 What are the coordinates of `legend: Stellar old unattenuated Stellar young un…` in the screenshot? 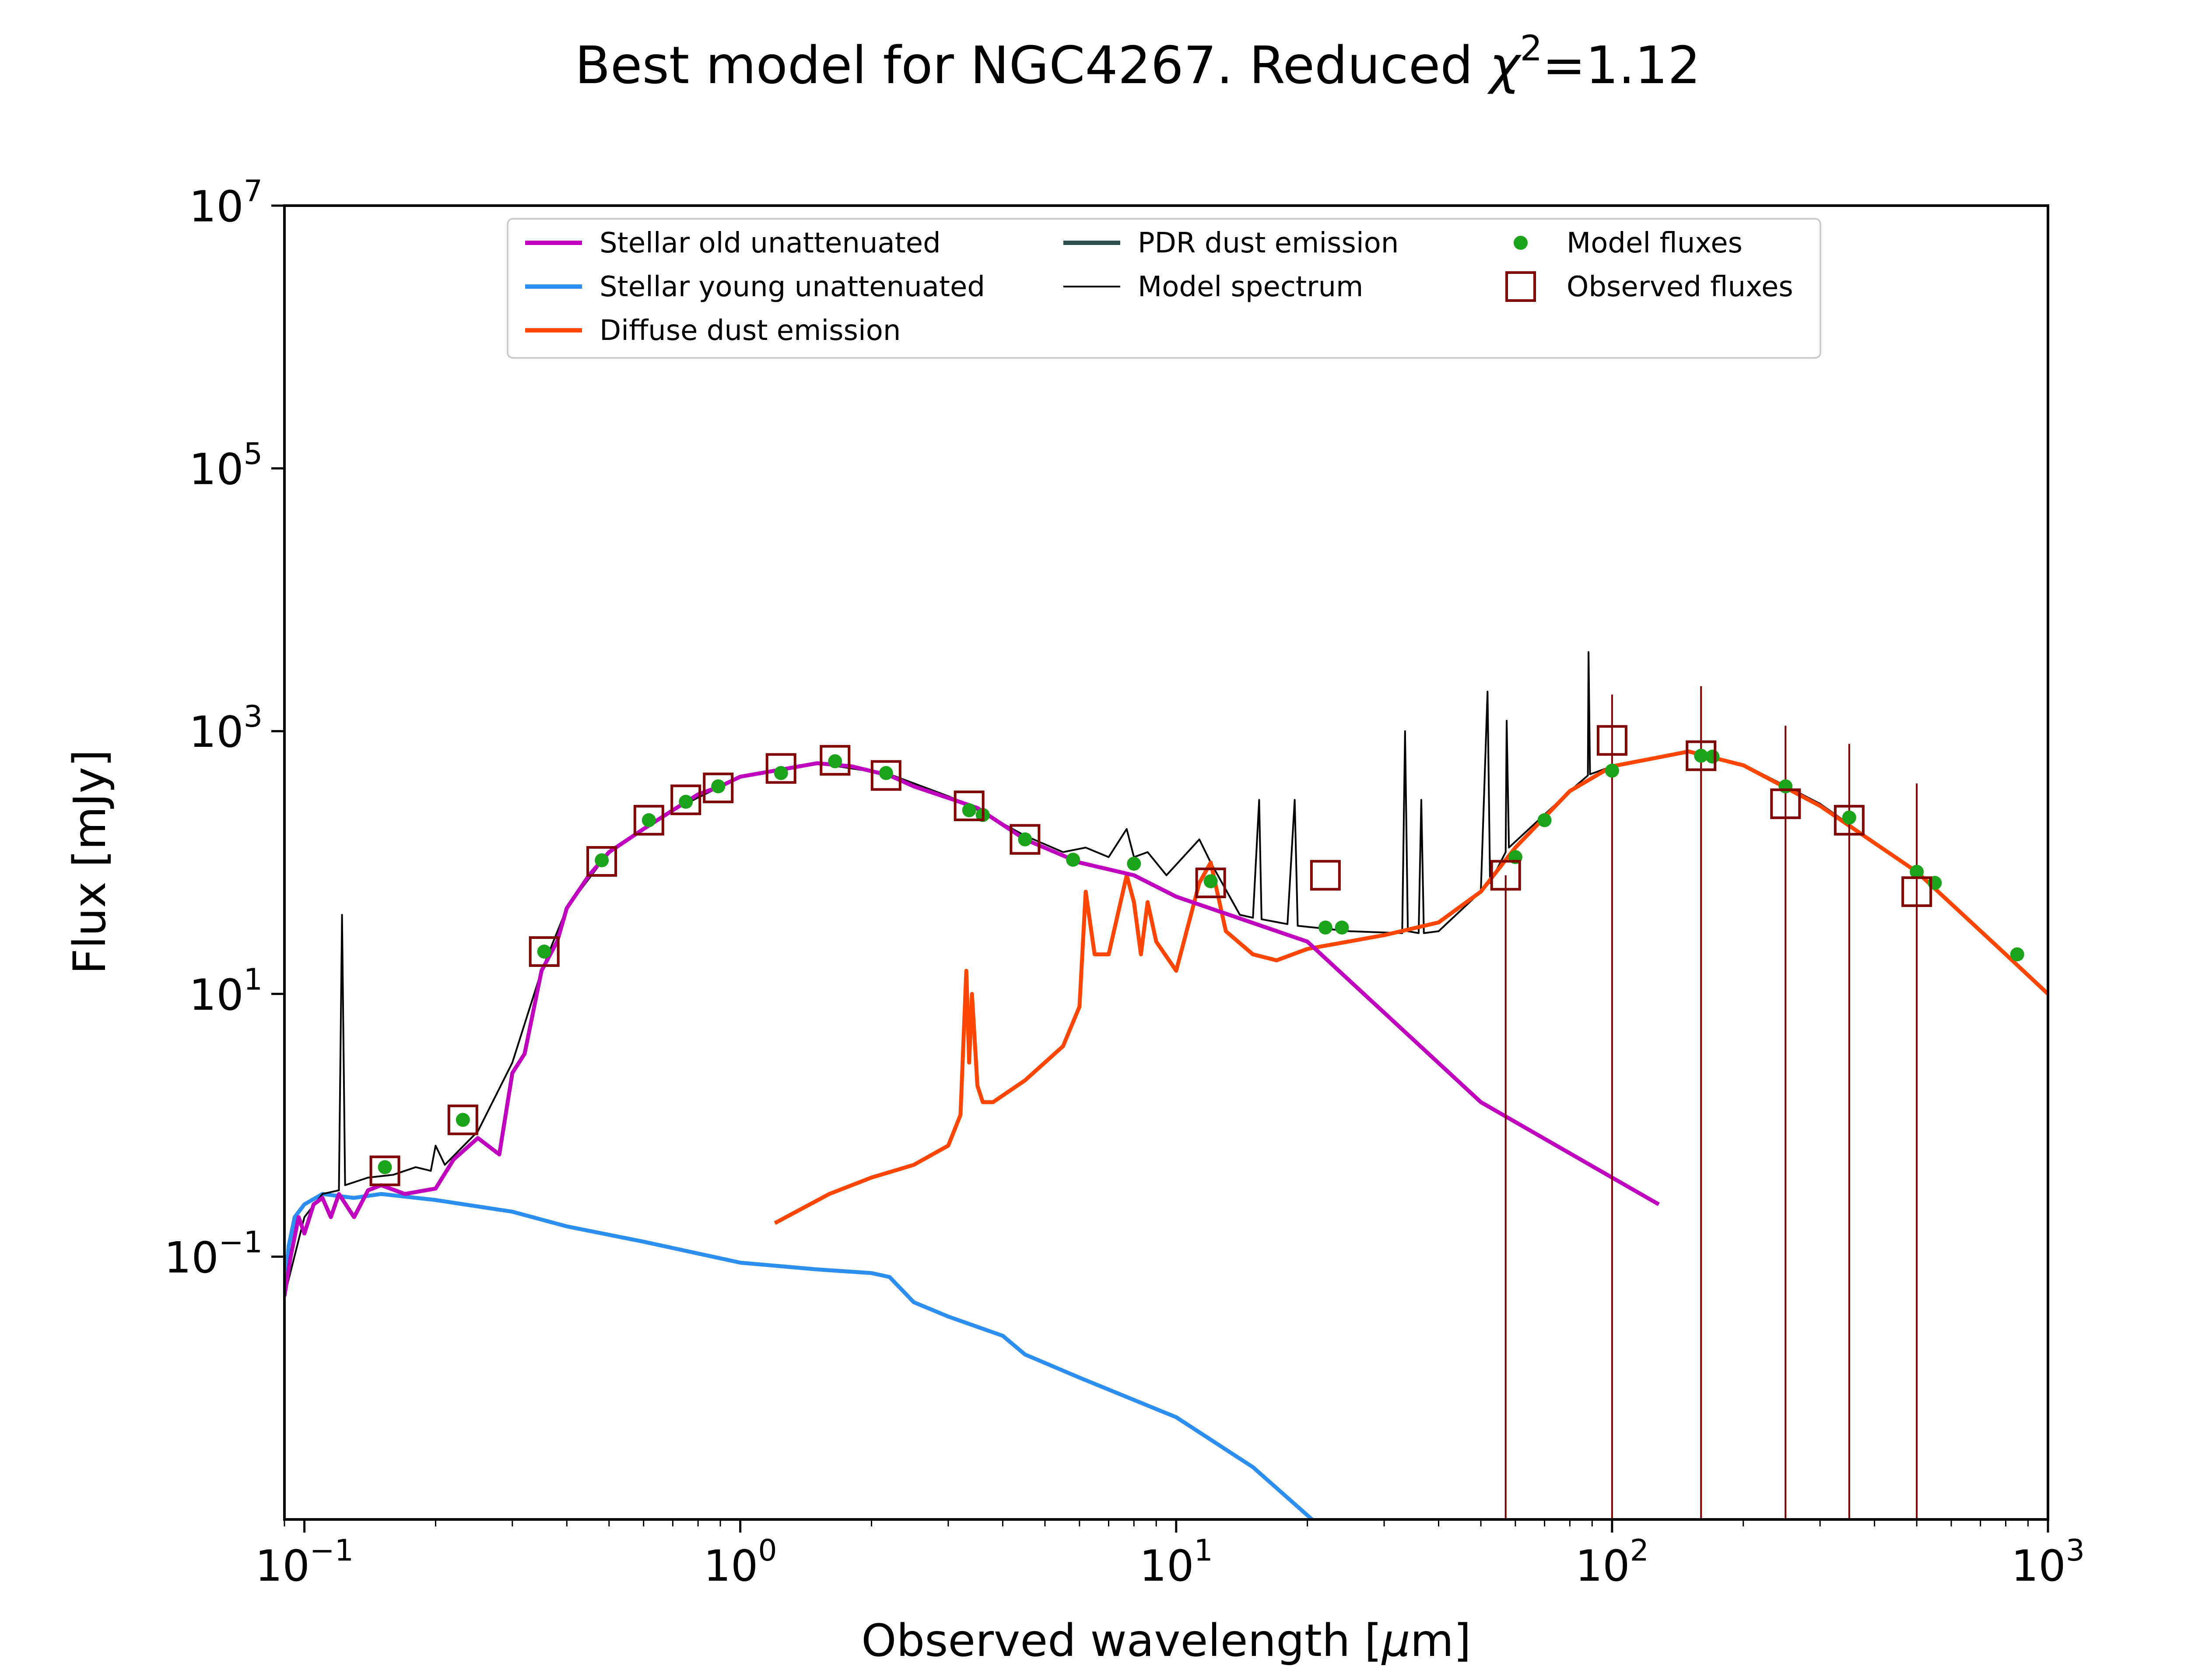 It's located at (1164, 288).